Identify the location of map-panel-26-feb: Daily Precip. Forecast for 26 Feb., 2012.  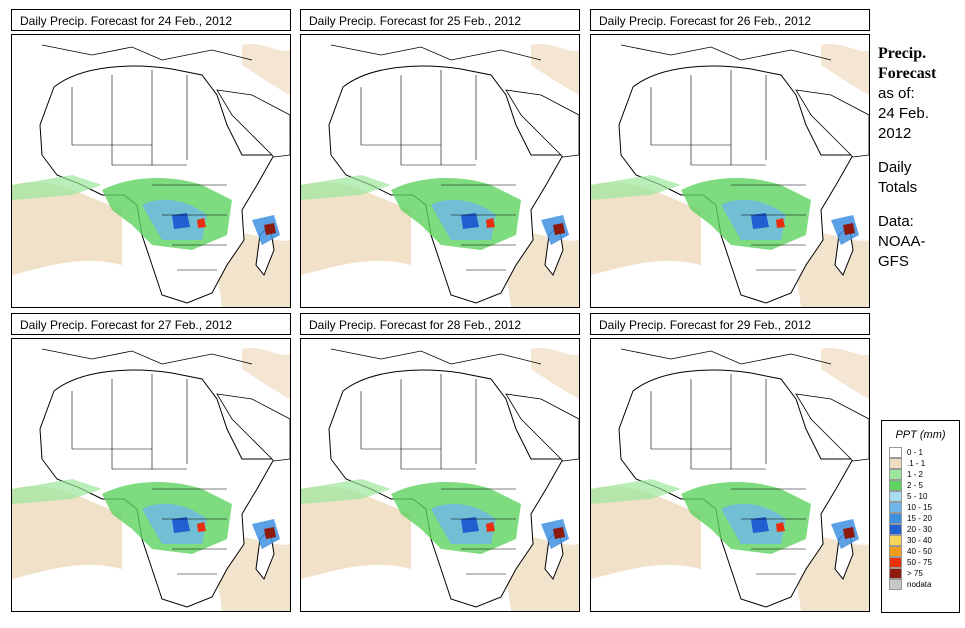
(730, 158).